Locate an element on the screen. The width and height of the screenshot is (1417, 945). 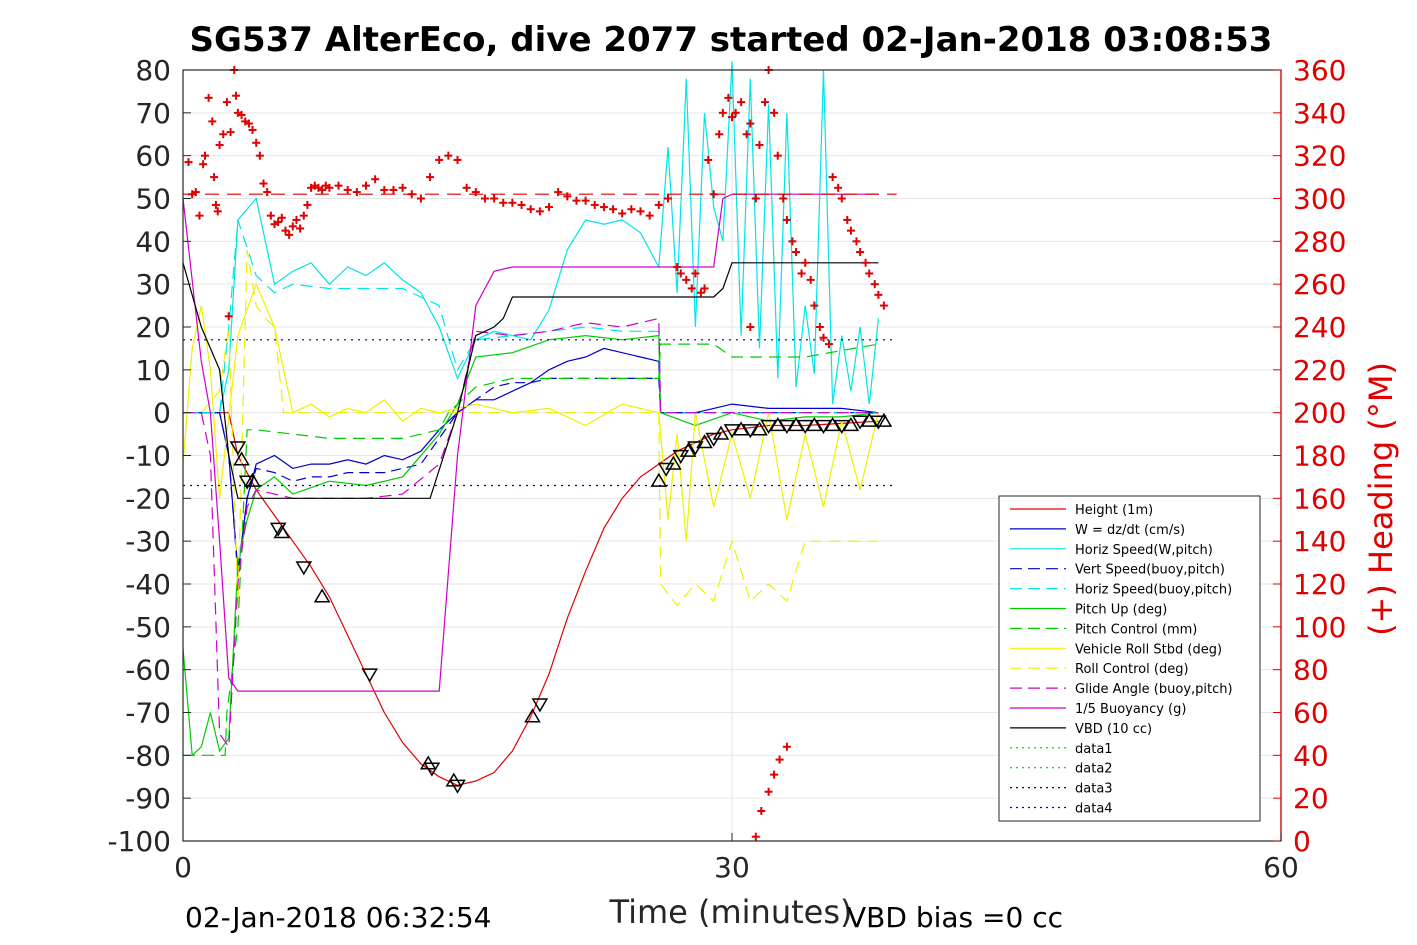
right-tick-label: 40 is located at coordinates (1311, 755).